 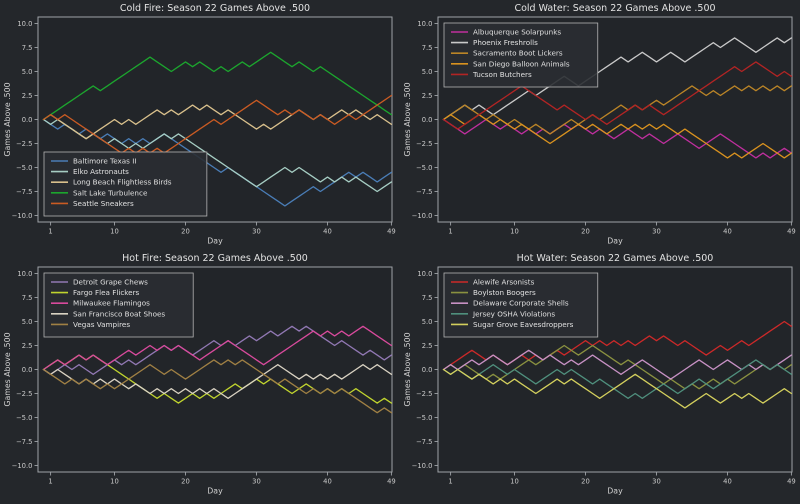 I want to click on legend-label: Long Beach Flightless Birds, so click(x=122, y=182).